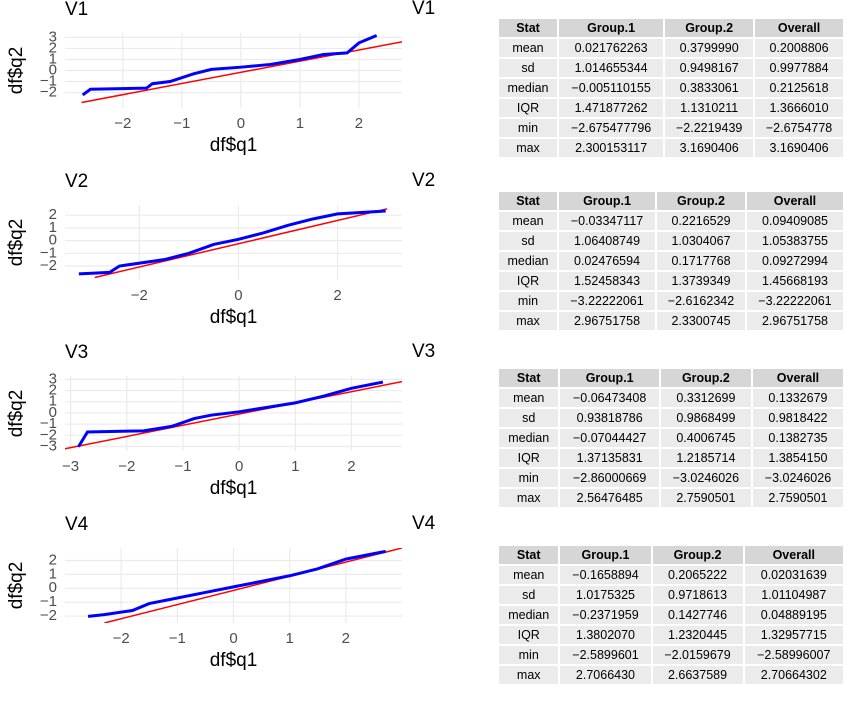 This screenshot has width=851, height=702. What do you see at coordinates (609, 478) in the screenshot?
I see `table-cell: −2.86000669` at bounding box center [609, 478].